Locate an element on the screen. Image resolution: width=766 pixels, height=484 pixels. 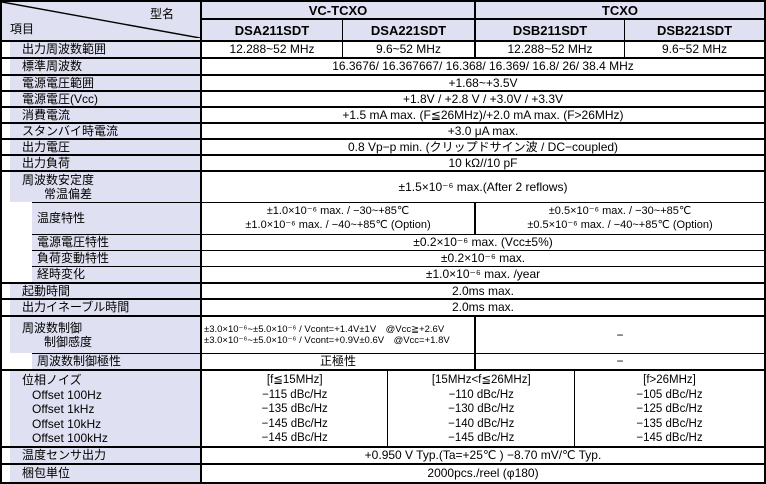
row-label: 出力周波数範囲 is located at coordinates (105, 49).